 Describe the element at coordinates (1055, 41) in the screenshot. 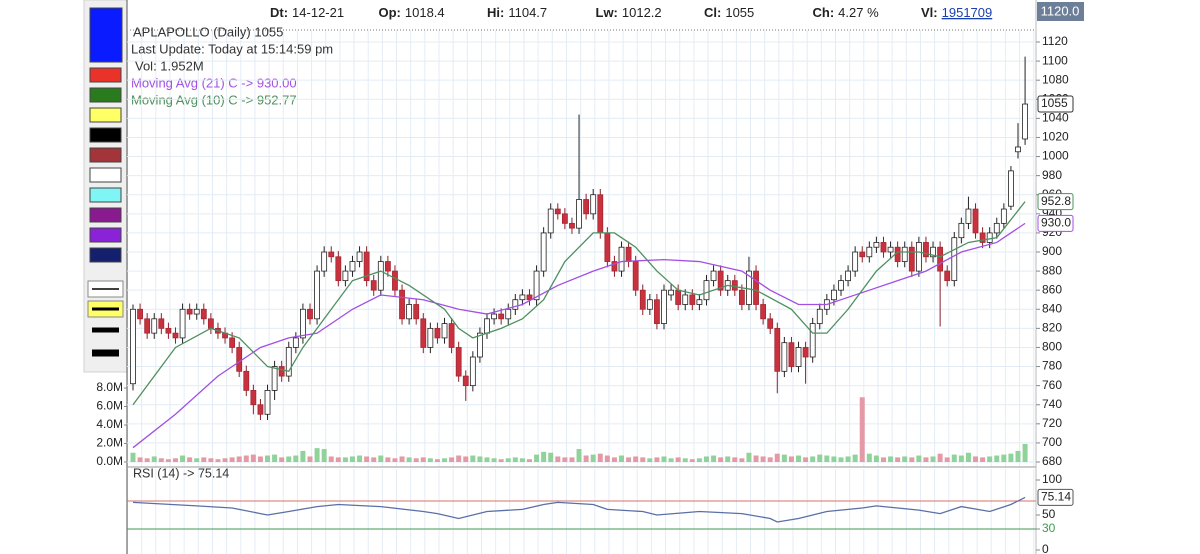

I see `y-tick-label: 1120` at that location.